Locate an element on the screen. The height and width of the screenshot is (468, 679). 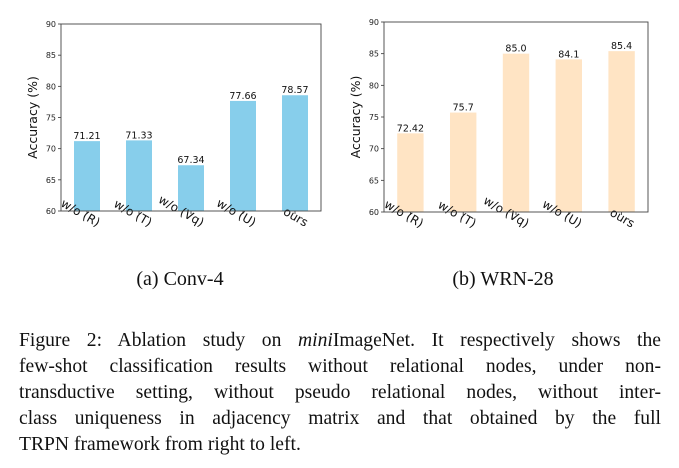
data-label: 84.1 is located at coordinates (568, 54).